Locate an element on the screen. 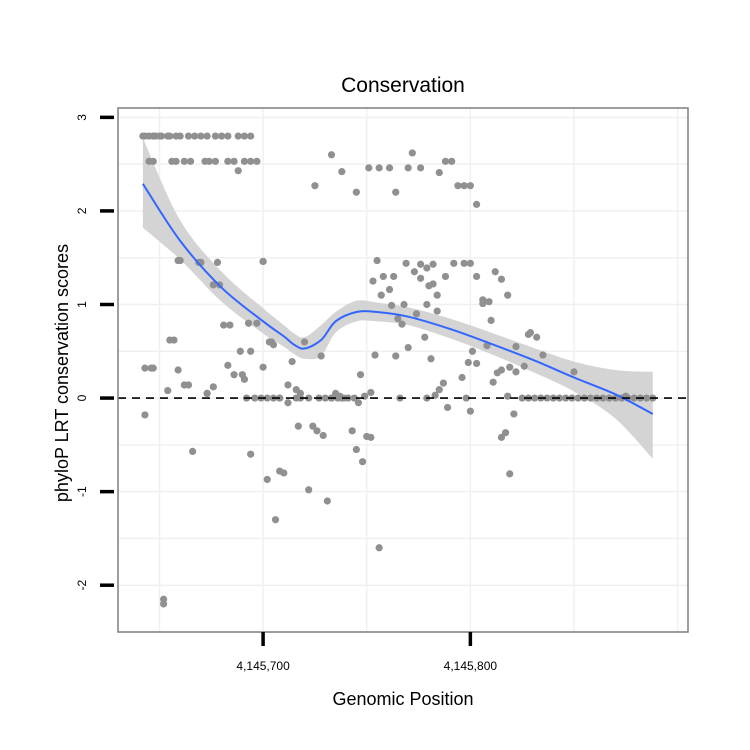 The height and width of the screenshot is (750, 750). chart-title: Conservation is located at coordinates (403, 85).